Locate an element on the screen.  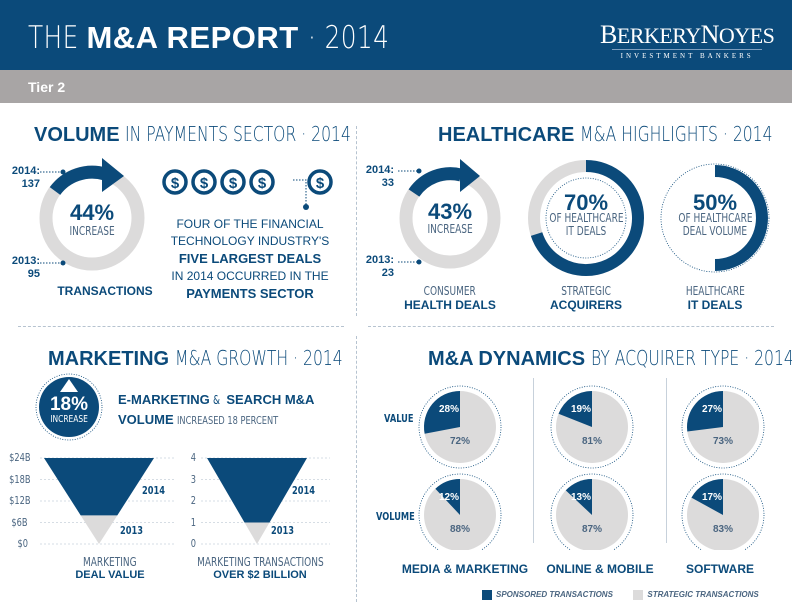
healthcare-graphics is located at coordinates (584, 217).